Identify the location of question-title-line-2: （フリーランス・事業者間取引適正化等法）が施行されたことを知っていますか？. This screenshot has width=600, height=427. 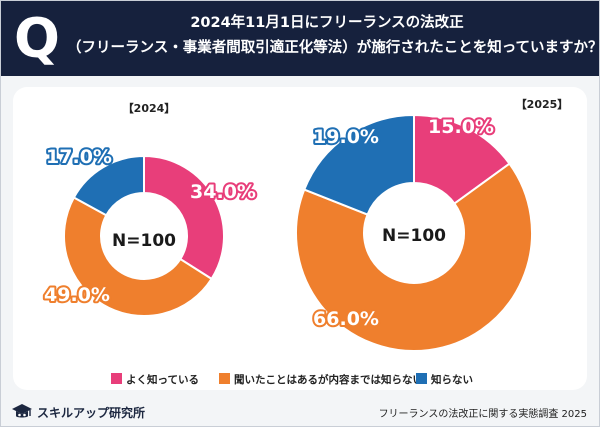
(333, 48).